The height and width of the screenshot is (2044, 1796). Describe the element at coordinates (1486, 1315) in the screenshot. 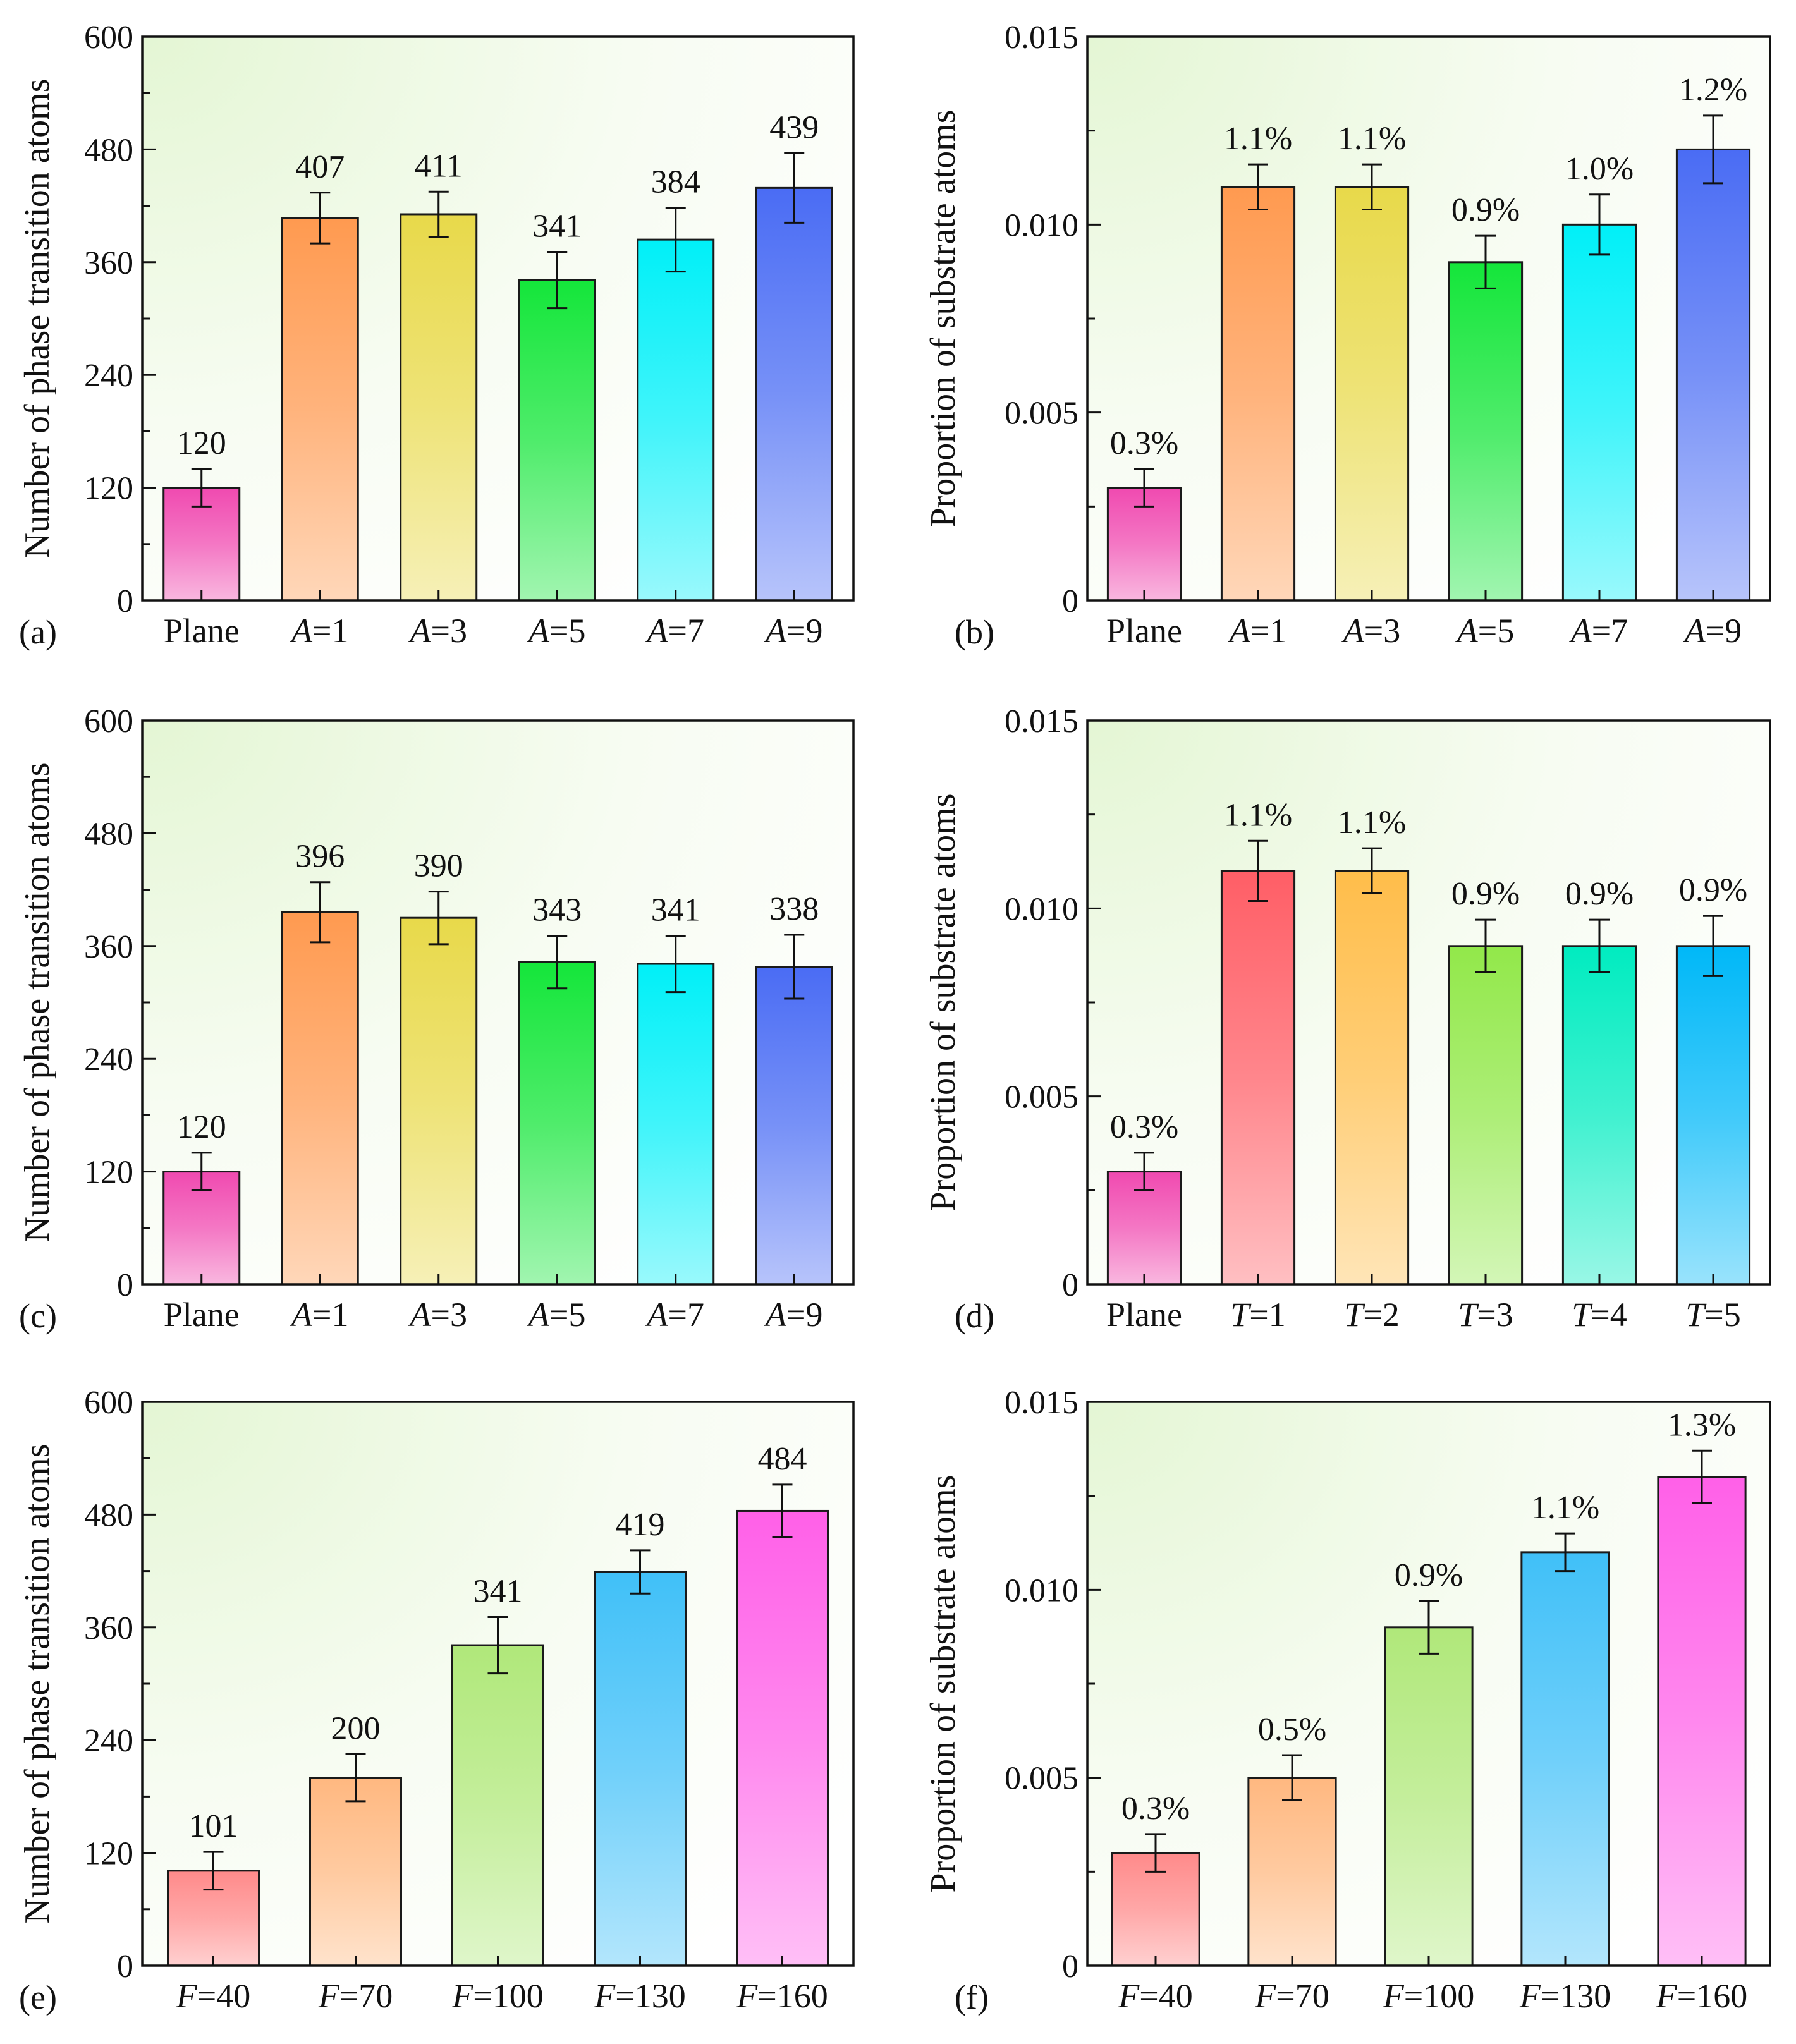

I see `x-tick-label: T=3` at that location.